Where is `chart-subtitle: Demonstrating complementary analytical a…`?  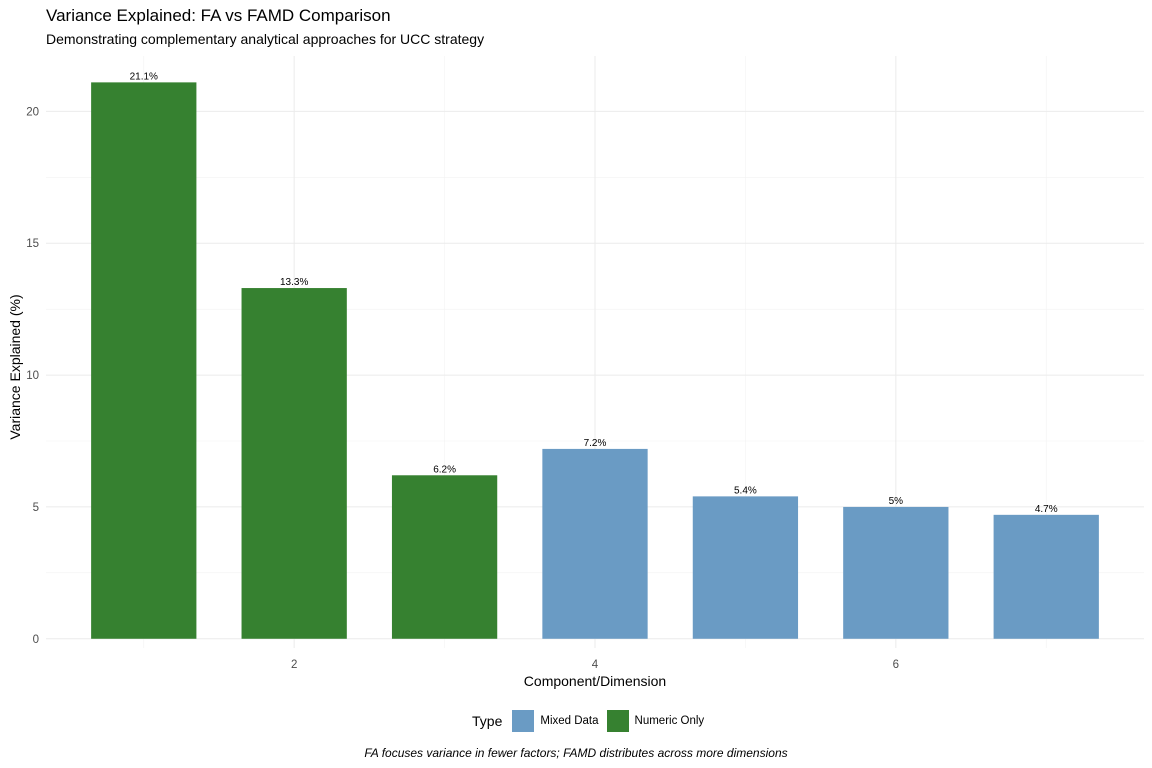 chart-subtitle: Demonstrating complementary analytical a… is located at coordinates (265, 39).